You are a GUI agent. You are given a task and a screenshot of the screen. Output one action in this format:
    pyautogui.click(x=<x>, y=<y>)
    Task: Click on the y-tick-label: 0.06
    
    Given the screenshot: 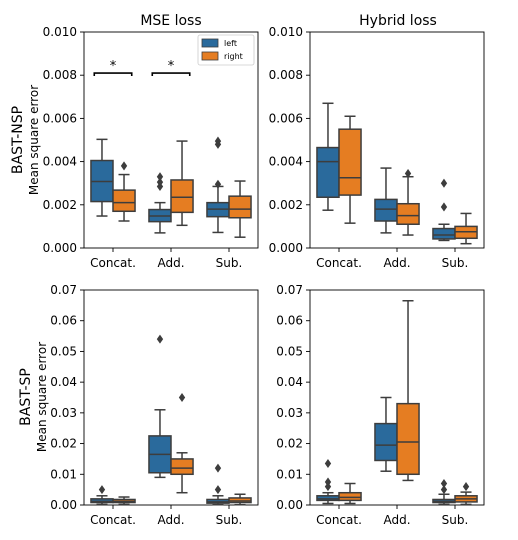 What is the action you would take?
    pyautogui.click(x=289, y=321)
    